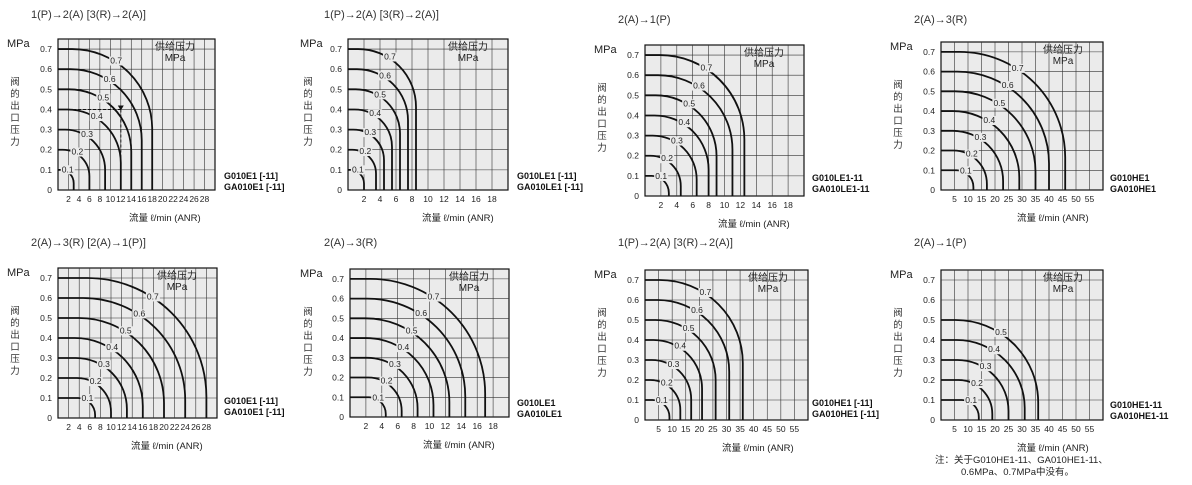 The height and width of the screenshot is (485, 1192). I want to click on series-label: 0.3, so click(370, 132).